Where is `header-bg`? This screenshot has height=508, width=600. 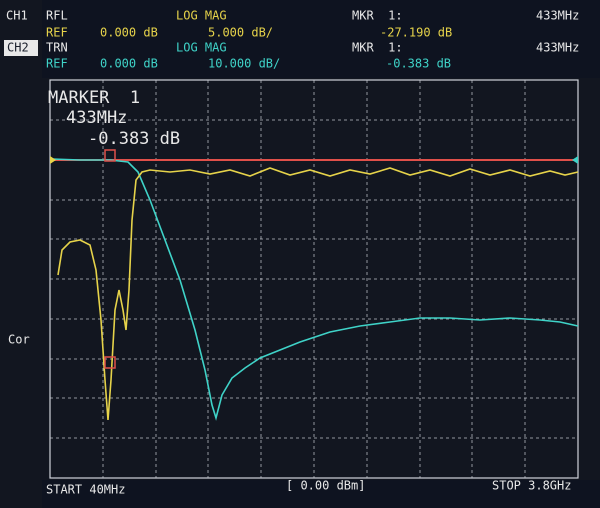 header-bg is located at coordinates (321, 39).